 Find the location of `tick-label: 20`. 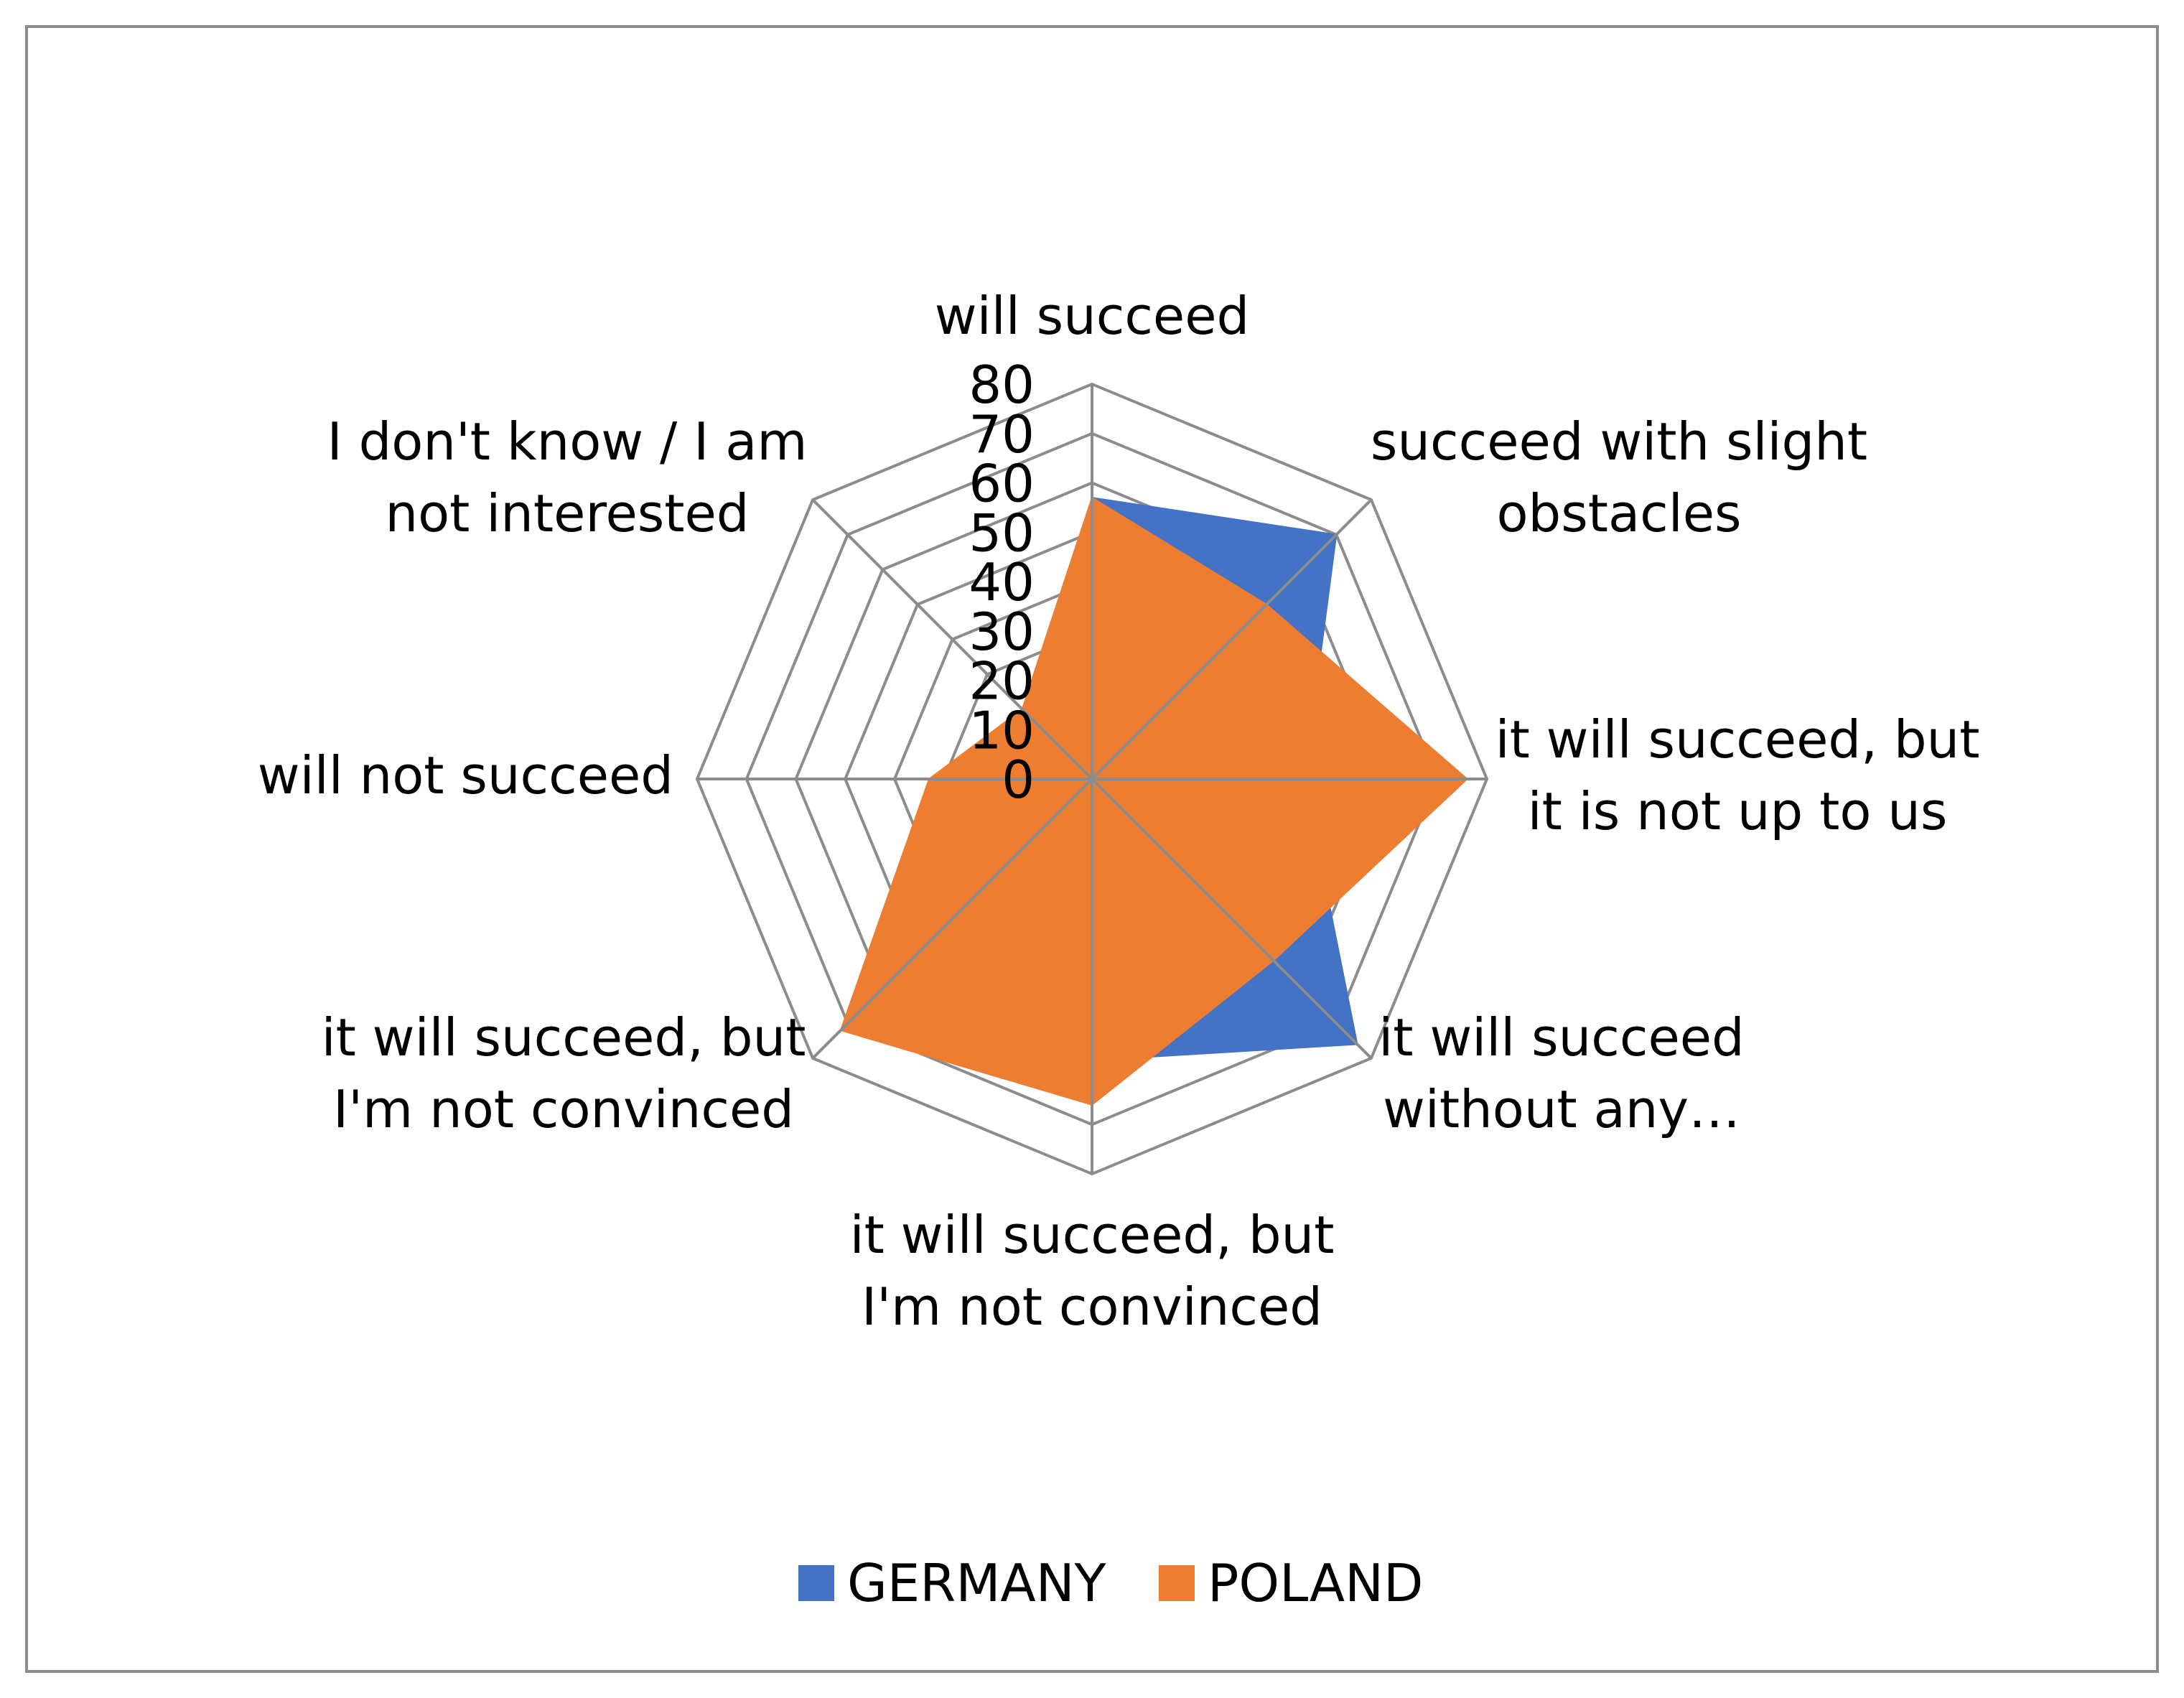

tick-label: 20 is located at coordinates (1002, 681).